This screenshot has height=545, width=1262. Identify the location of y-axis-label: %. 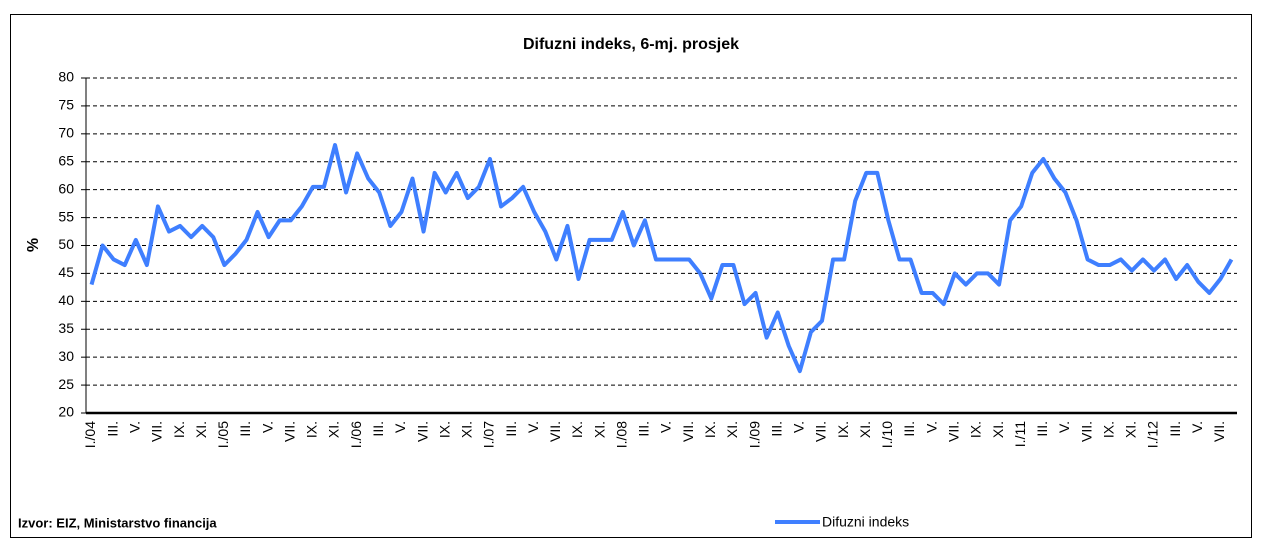
(33, 245).